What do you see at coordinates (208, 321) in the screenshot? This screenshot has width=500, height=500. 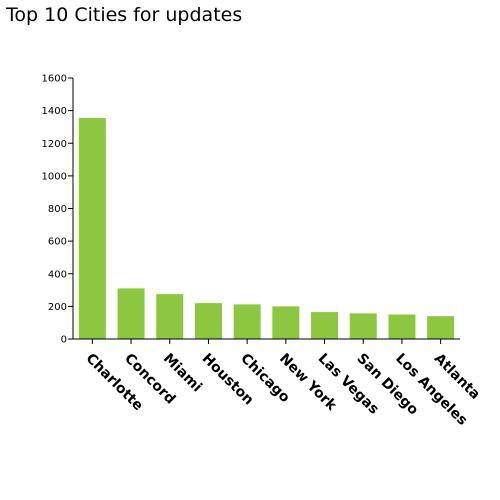 I see `bar-houston` at bounding box center [208, 321].